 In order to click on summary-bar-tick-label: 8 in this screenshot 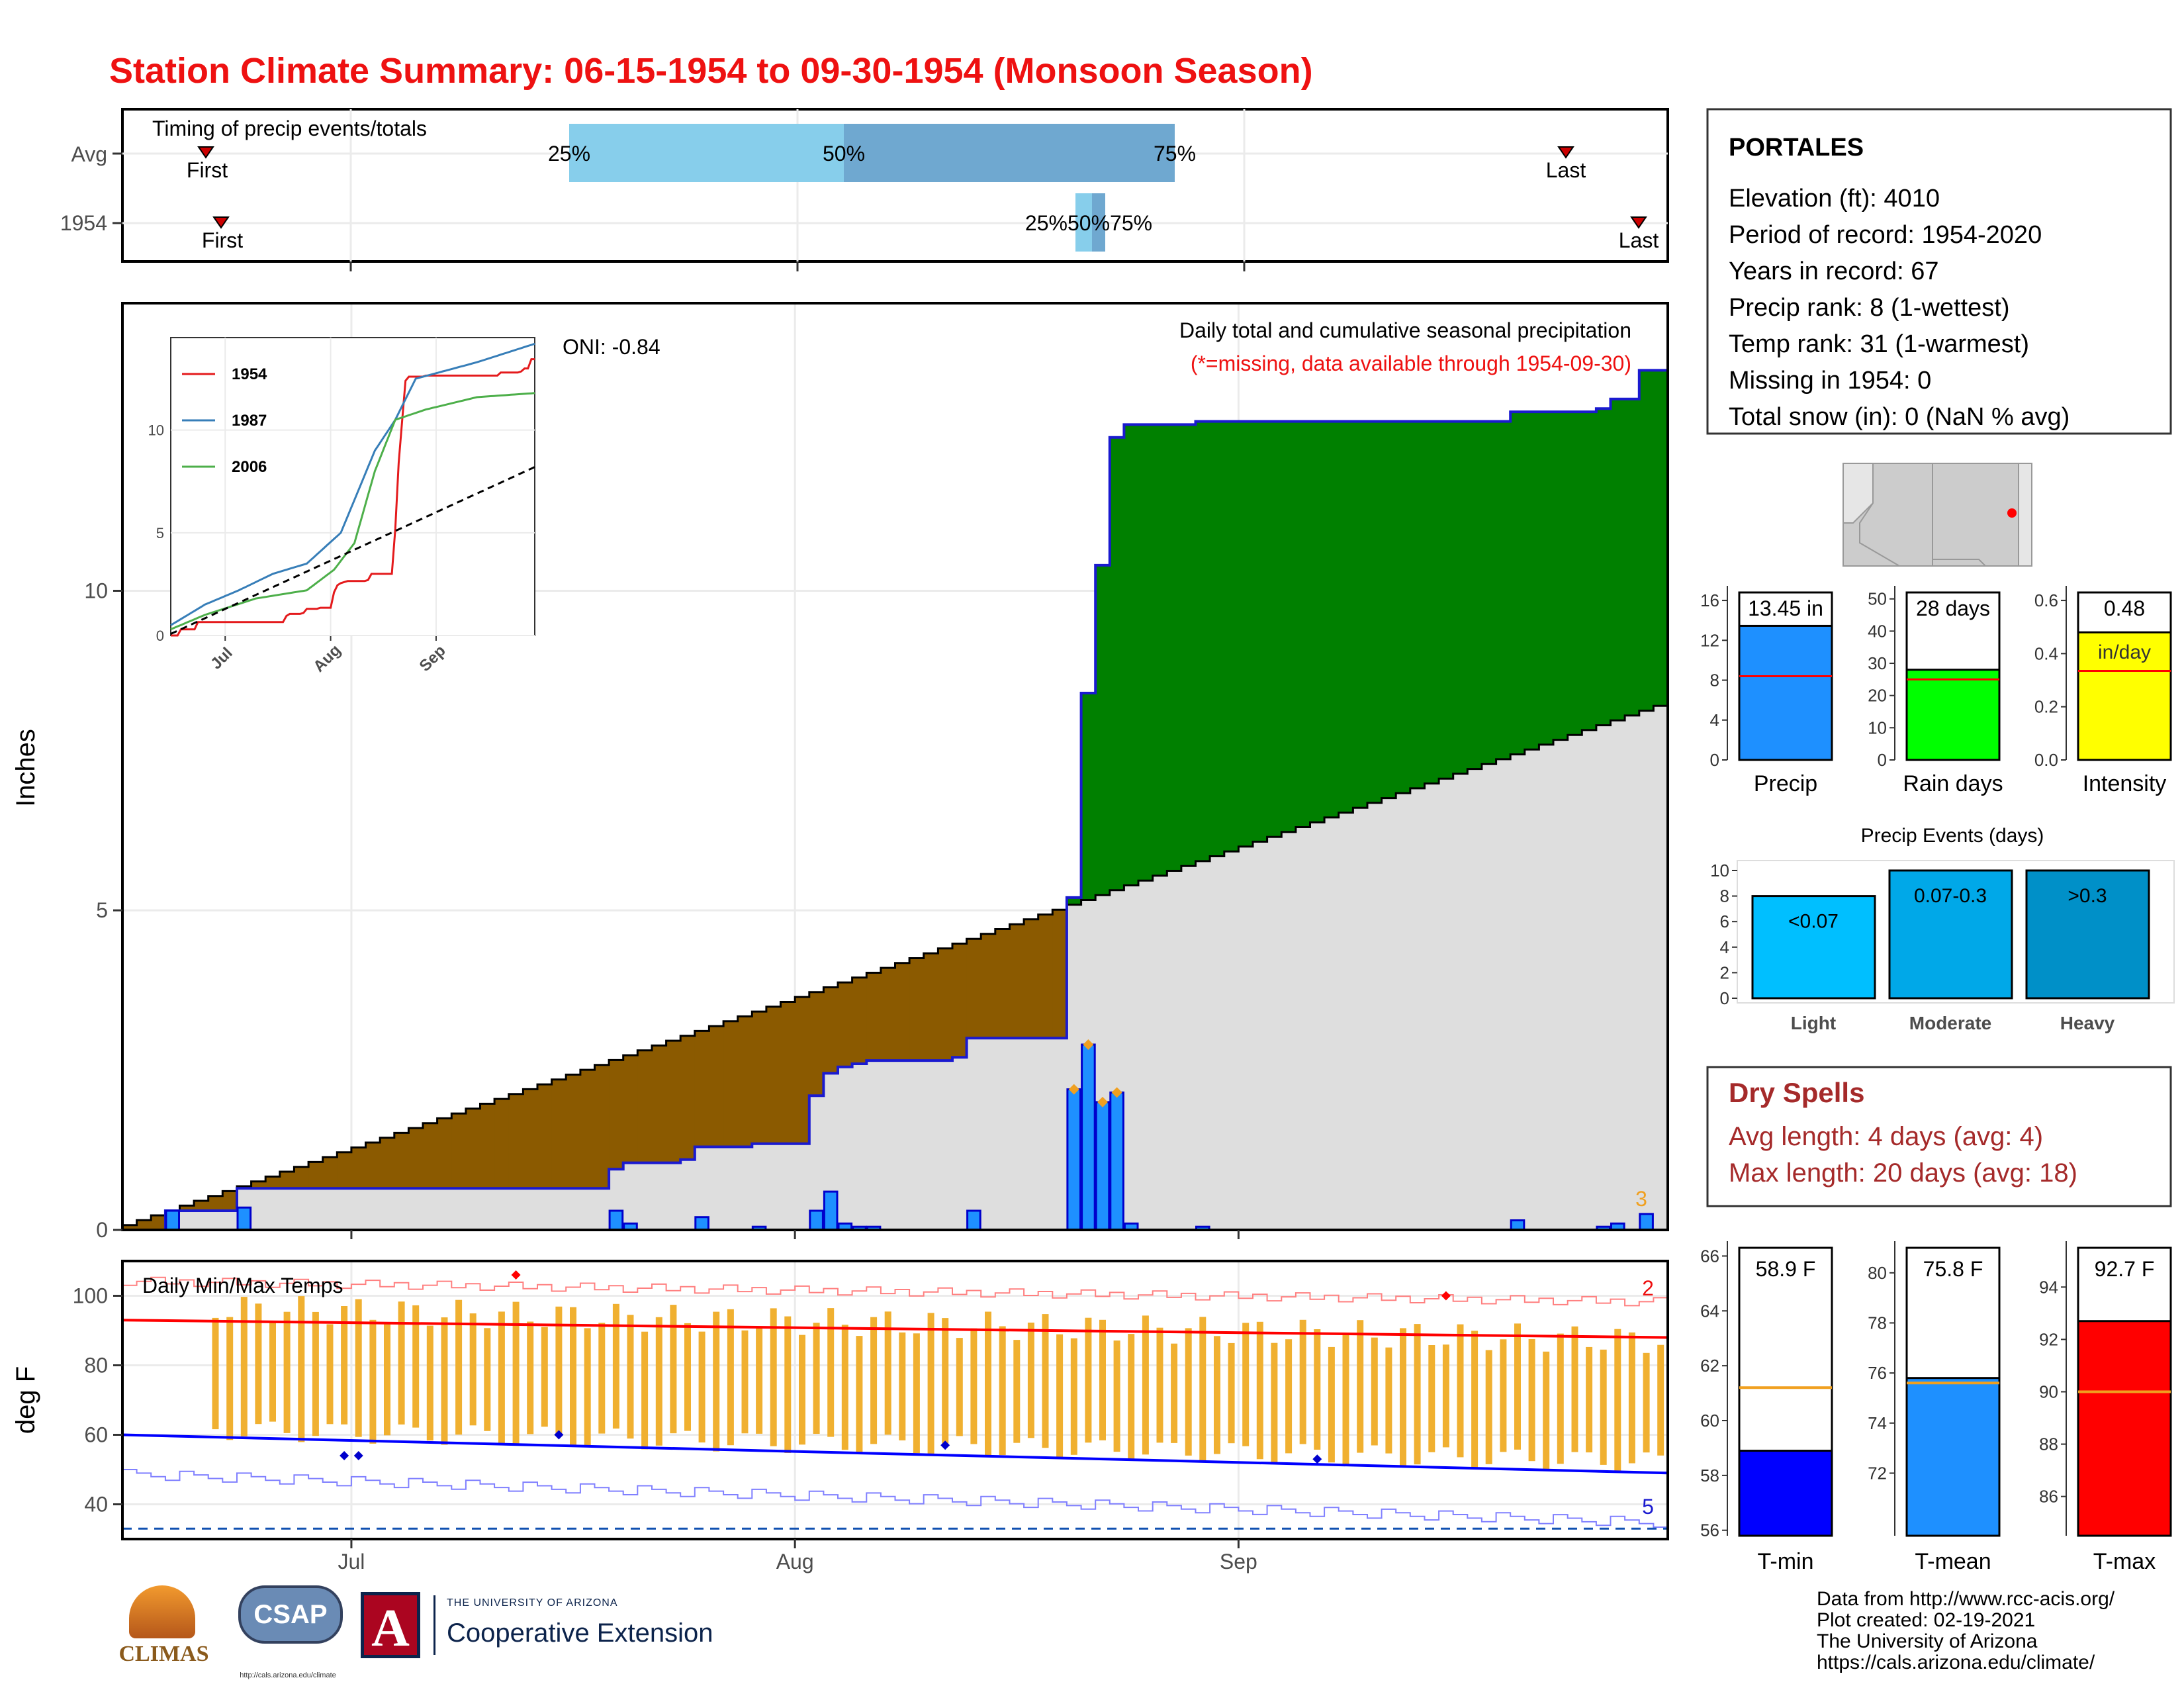, I will do `click(1715, 680)`.